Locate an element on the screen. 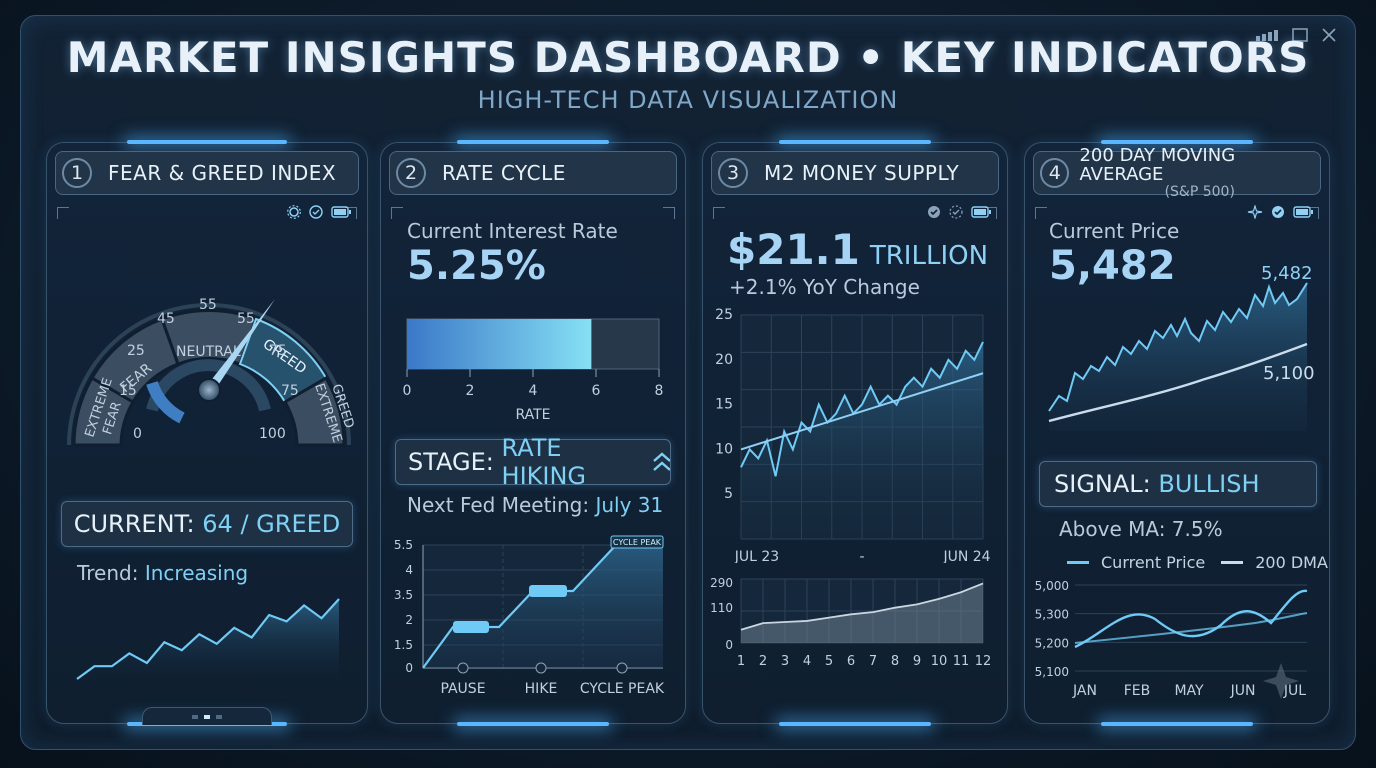 This screenshot has height=768, width=1376. stage-value: RATE HIKING is located at coordinates (544, 462).